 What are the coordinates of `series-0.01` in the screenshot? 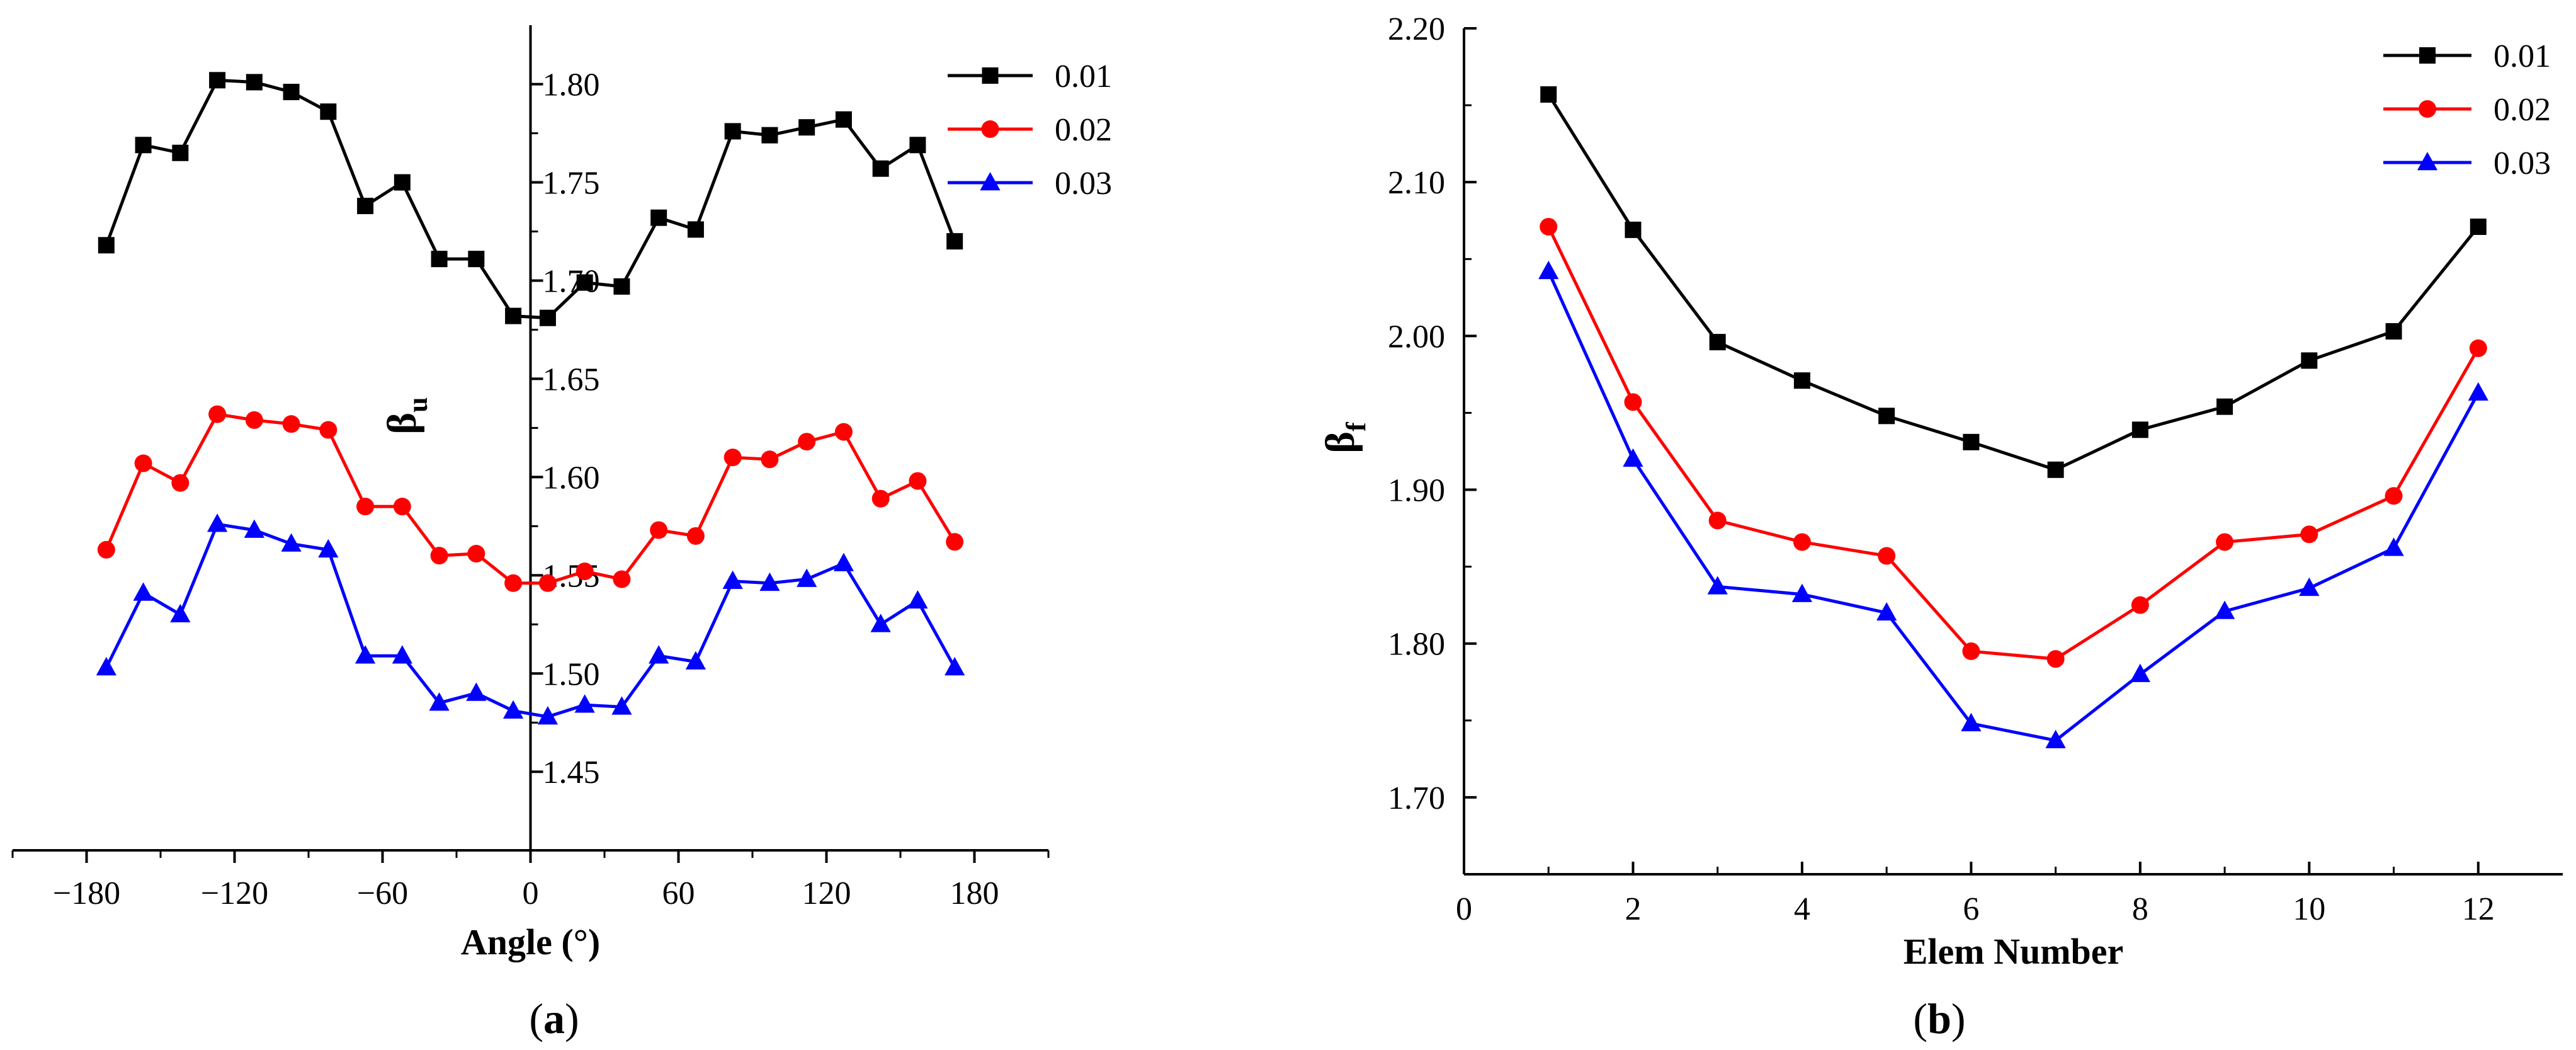 It's located at (2013, 282).